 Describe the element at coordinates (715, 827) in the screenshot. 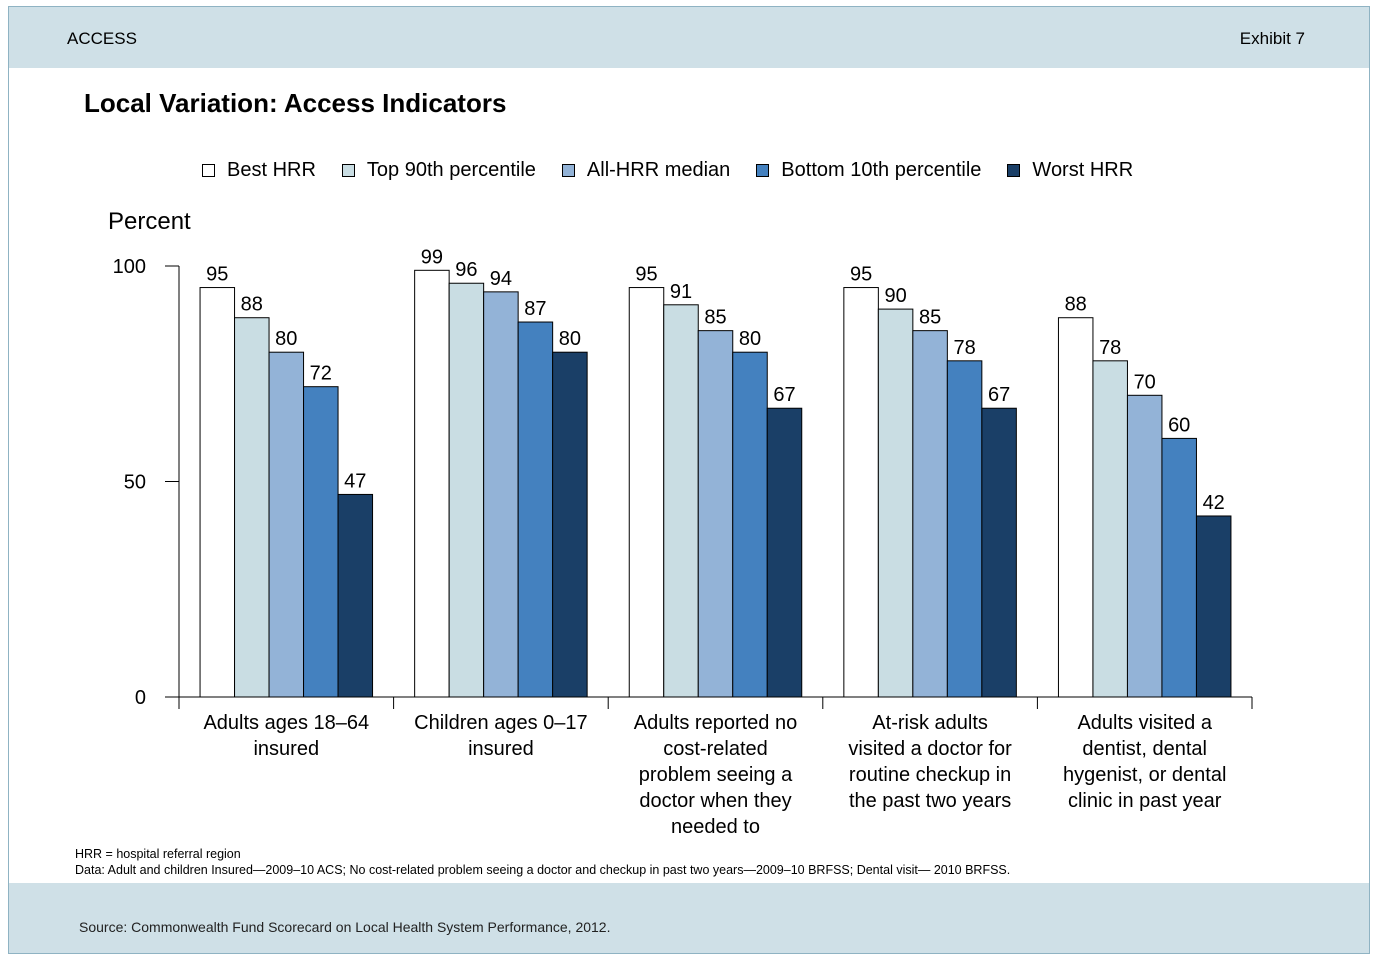

I see `x-tick-label: needed to` at that location.